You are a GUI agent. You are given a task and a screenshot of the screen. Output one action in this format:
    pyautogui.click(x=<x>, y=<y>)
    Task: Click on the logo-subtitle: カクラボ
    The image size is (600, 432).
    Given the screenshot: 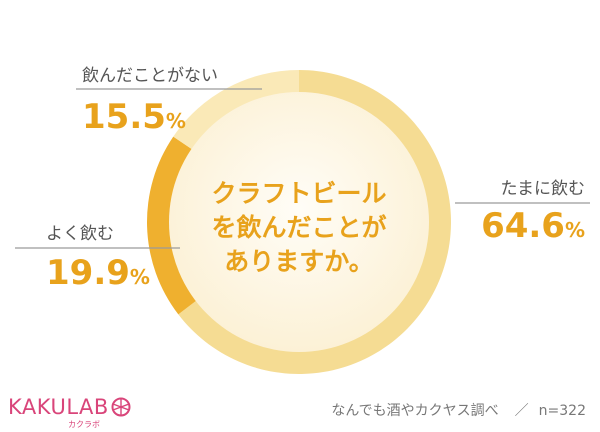 What is the action you would take?
    pyautogui.click(x=84, y=424)
    